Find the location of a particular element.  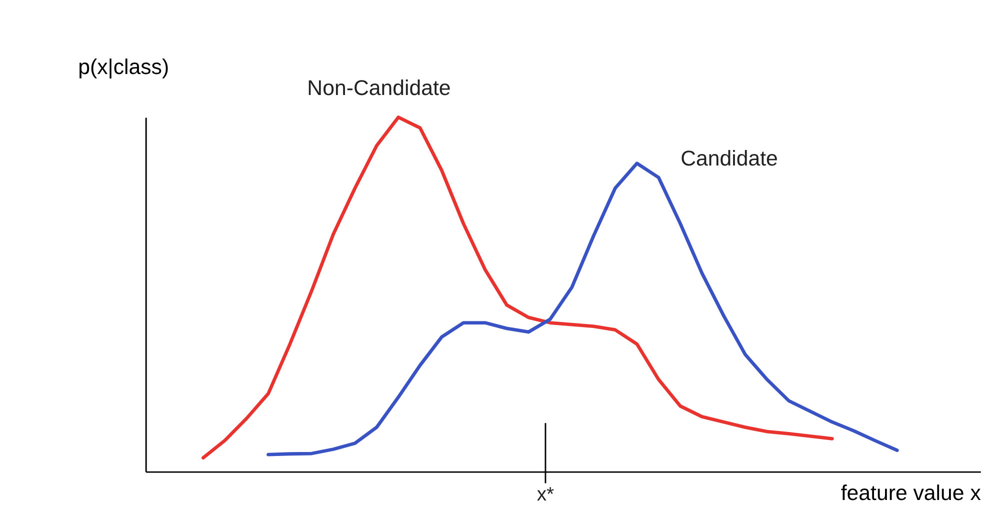

series-label: Candidate is located at coordinates (729, 158).